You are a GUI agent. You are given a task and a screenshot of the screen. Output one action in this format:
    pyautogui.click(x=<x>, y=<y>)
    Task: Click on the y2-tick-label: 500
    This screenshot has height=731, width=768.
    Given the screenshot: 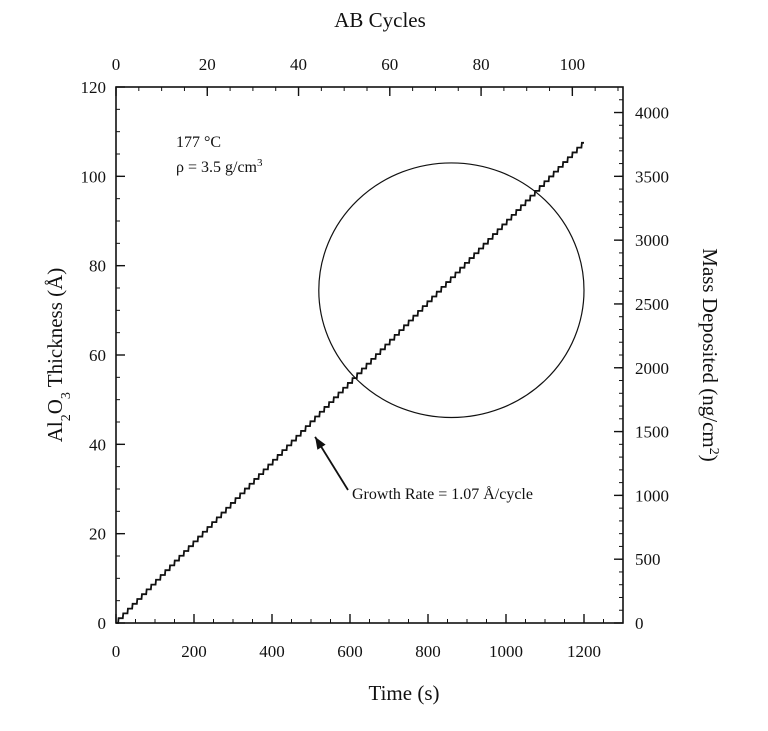 What is the action you would take?
    pyautogui.click(x=648, y=559)
    